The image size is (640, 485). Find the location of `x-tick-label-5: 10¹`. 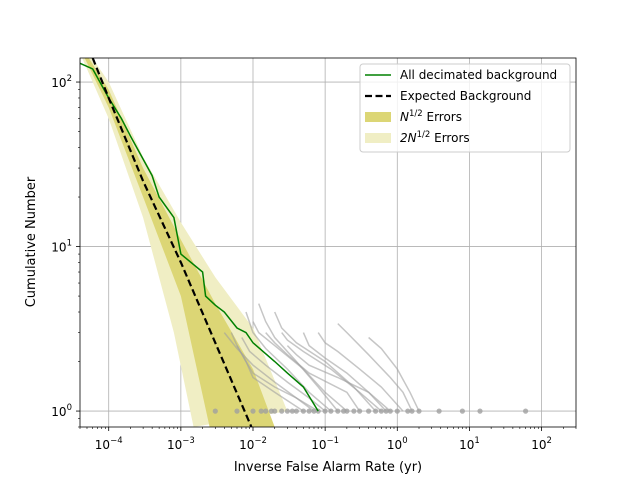

x-tick-label-5: 10¹ is located at coordinates (469, 444).